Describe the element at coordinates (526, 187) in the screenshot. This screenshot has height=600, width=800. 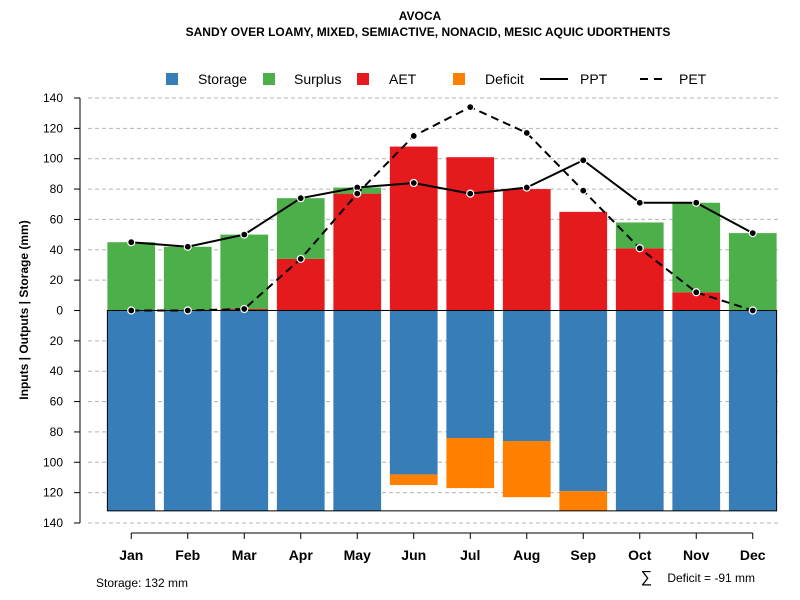
I see `point-ppt-aug` at that location.